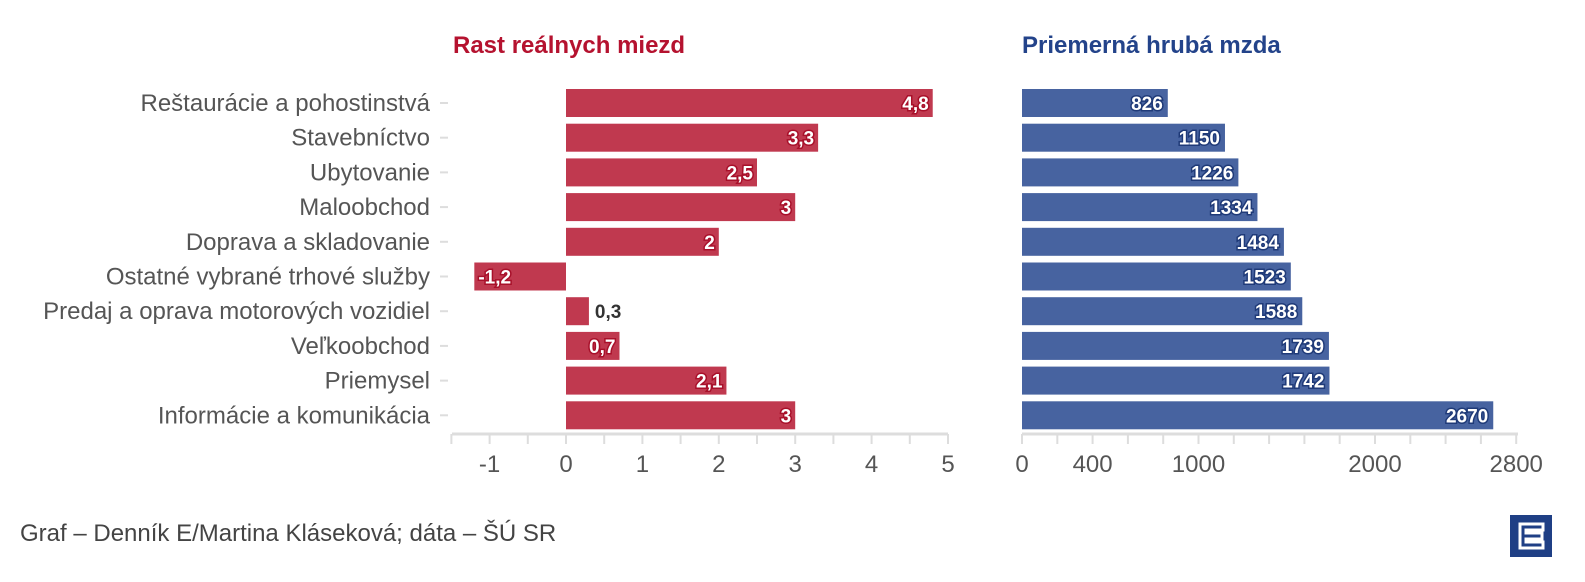 This screenshot has height=582, width=1585. I want to click on left-x-tick-label: 1, so click(642, 464).